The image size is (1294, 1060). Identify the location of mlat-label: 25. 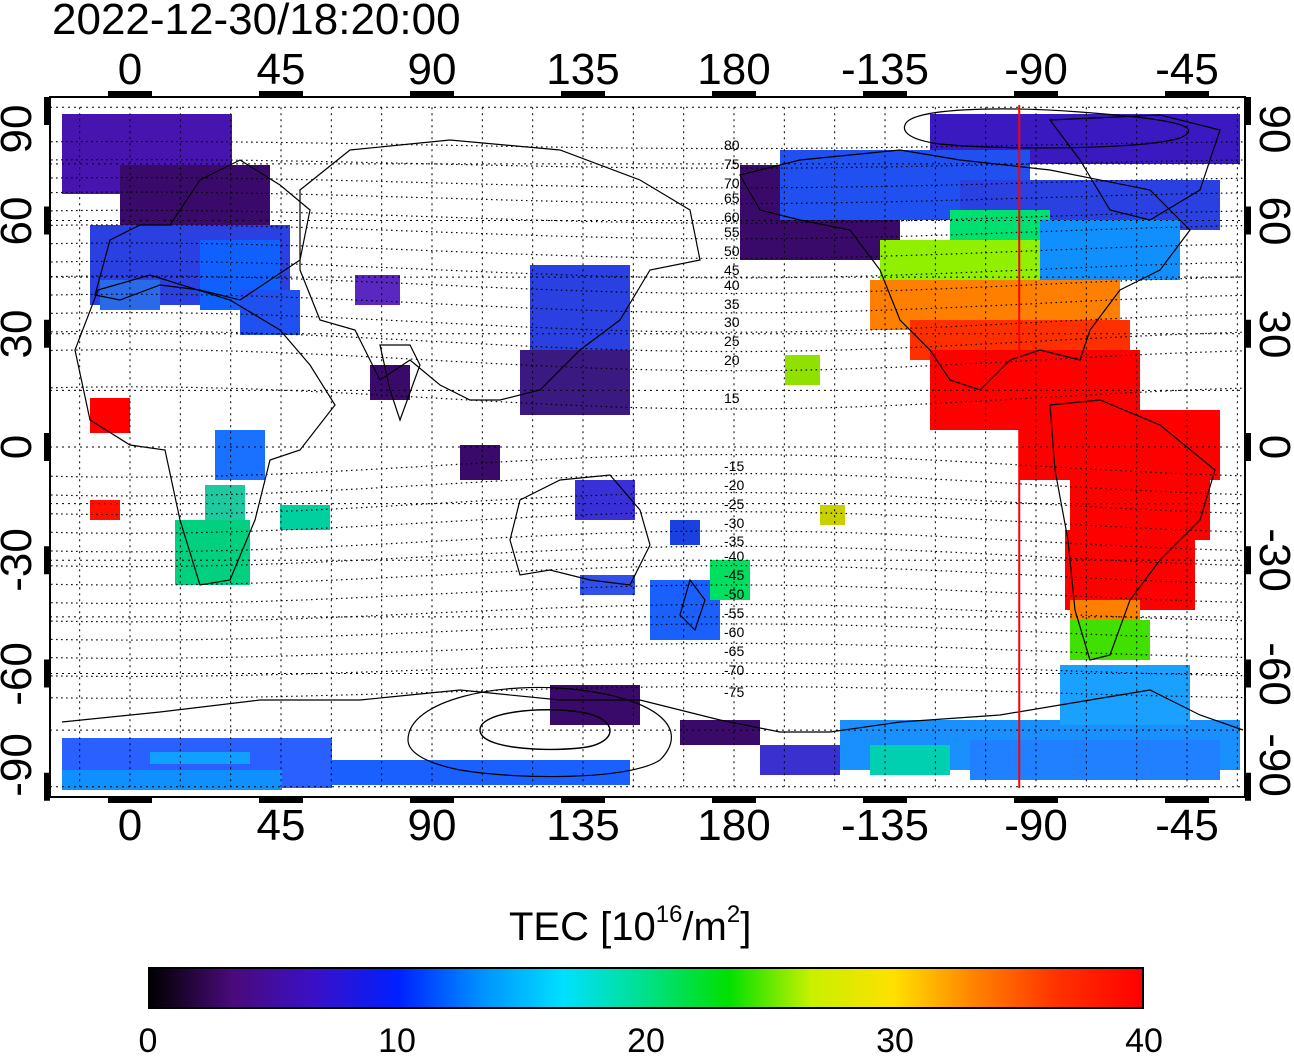
(732, 341).